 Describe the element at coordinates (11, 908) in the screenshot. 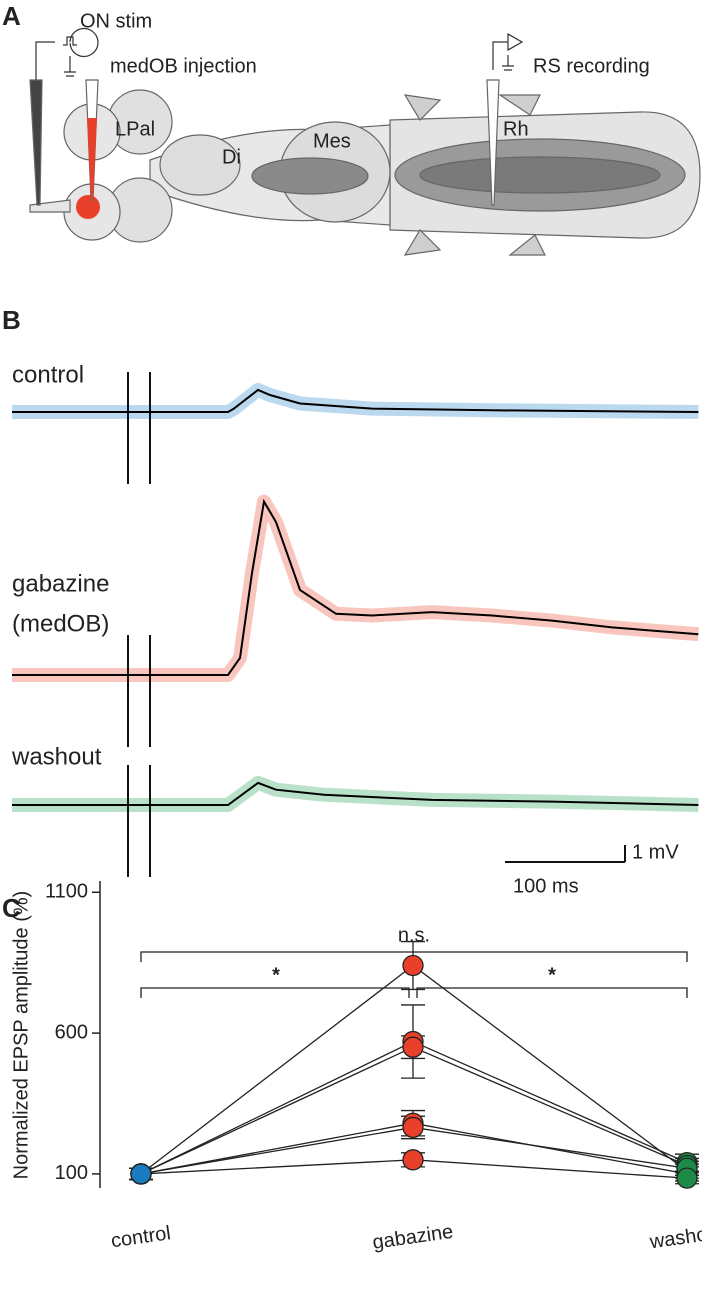

I see `panel-label: C` at that location.